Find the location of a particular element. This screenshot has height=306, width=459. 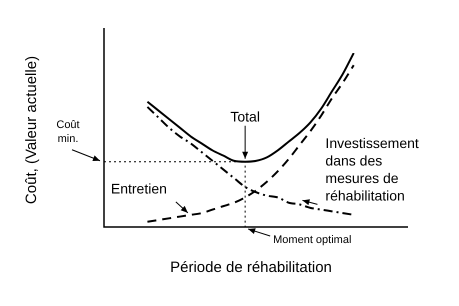

text: Moment optimal is located at coordinates (312, 240).